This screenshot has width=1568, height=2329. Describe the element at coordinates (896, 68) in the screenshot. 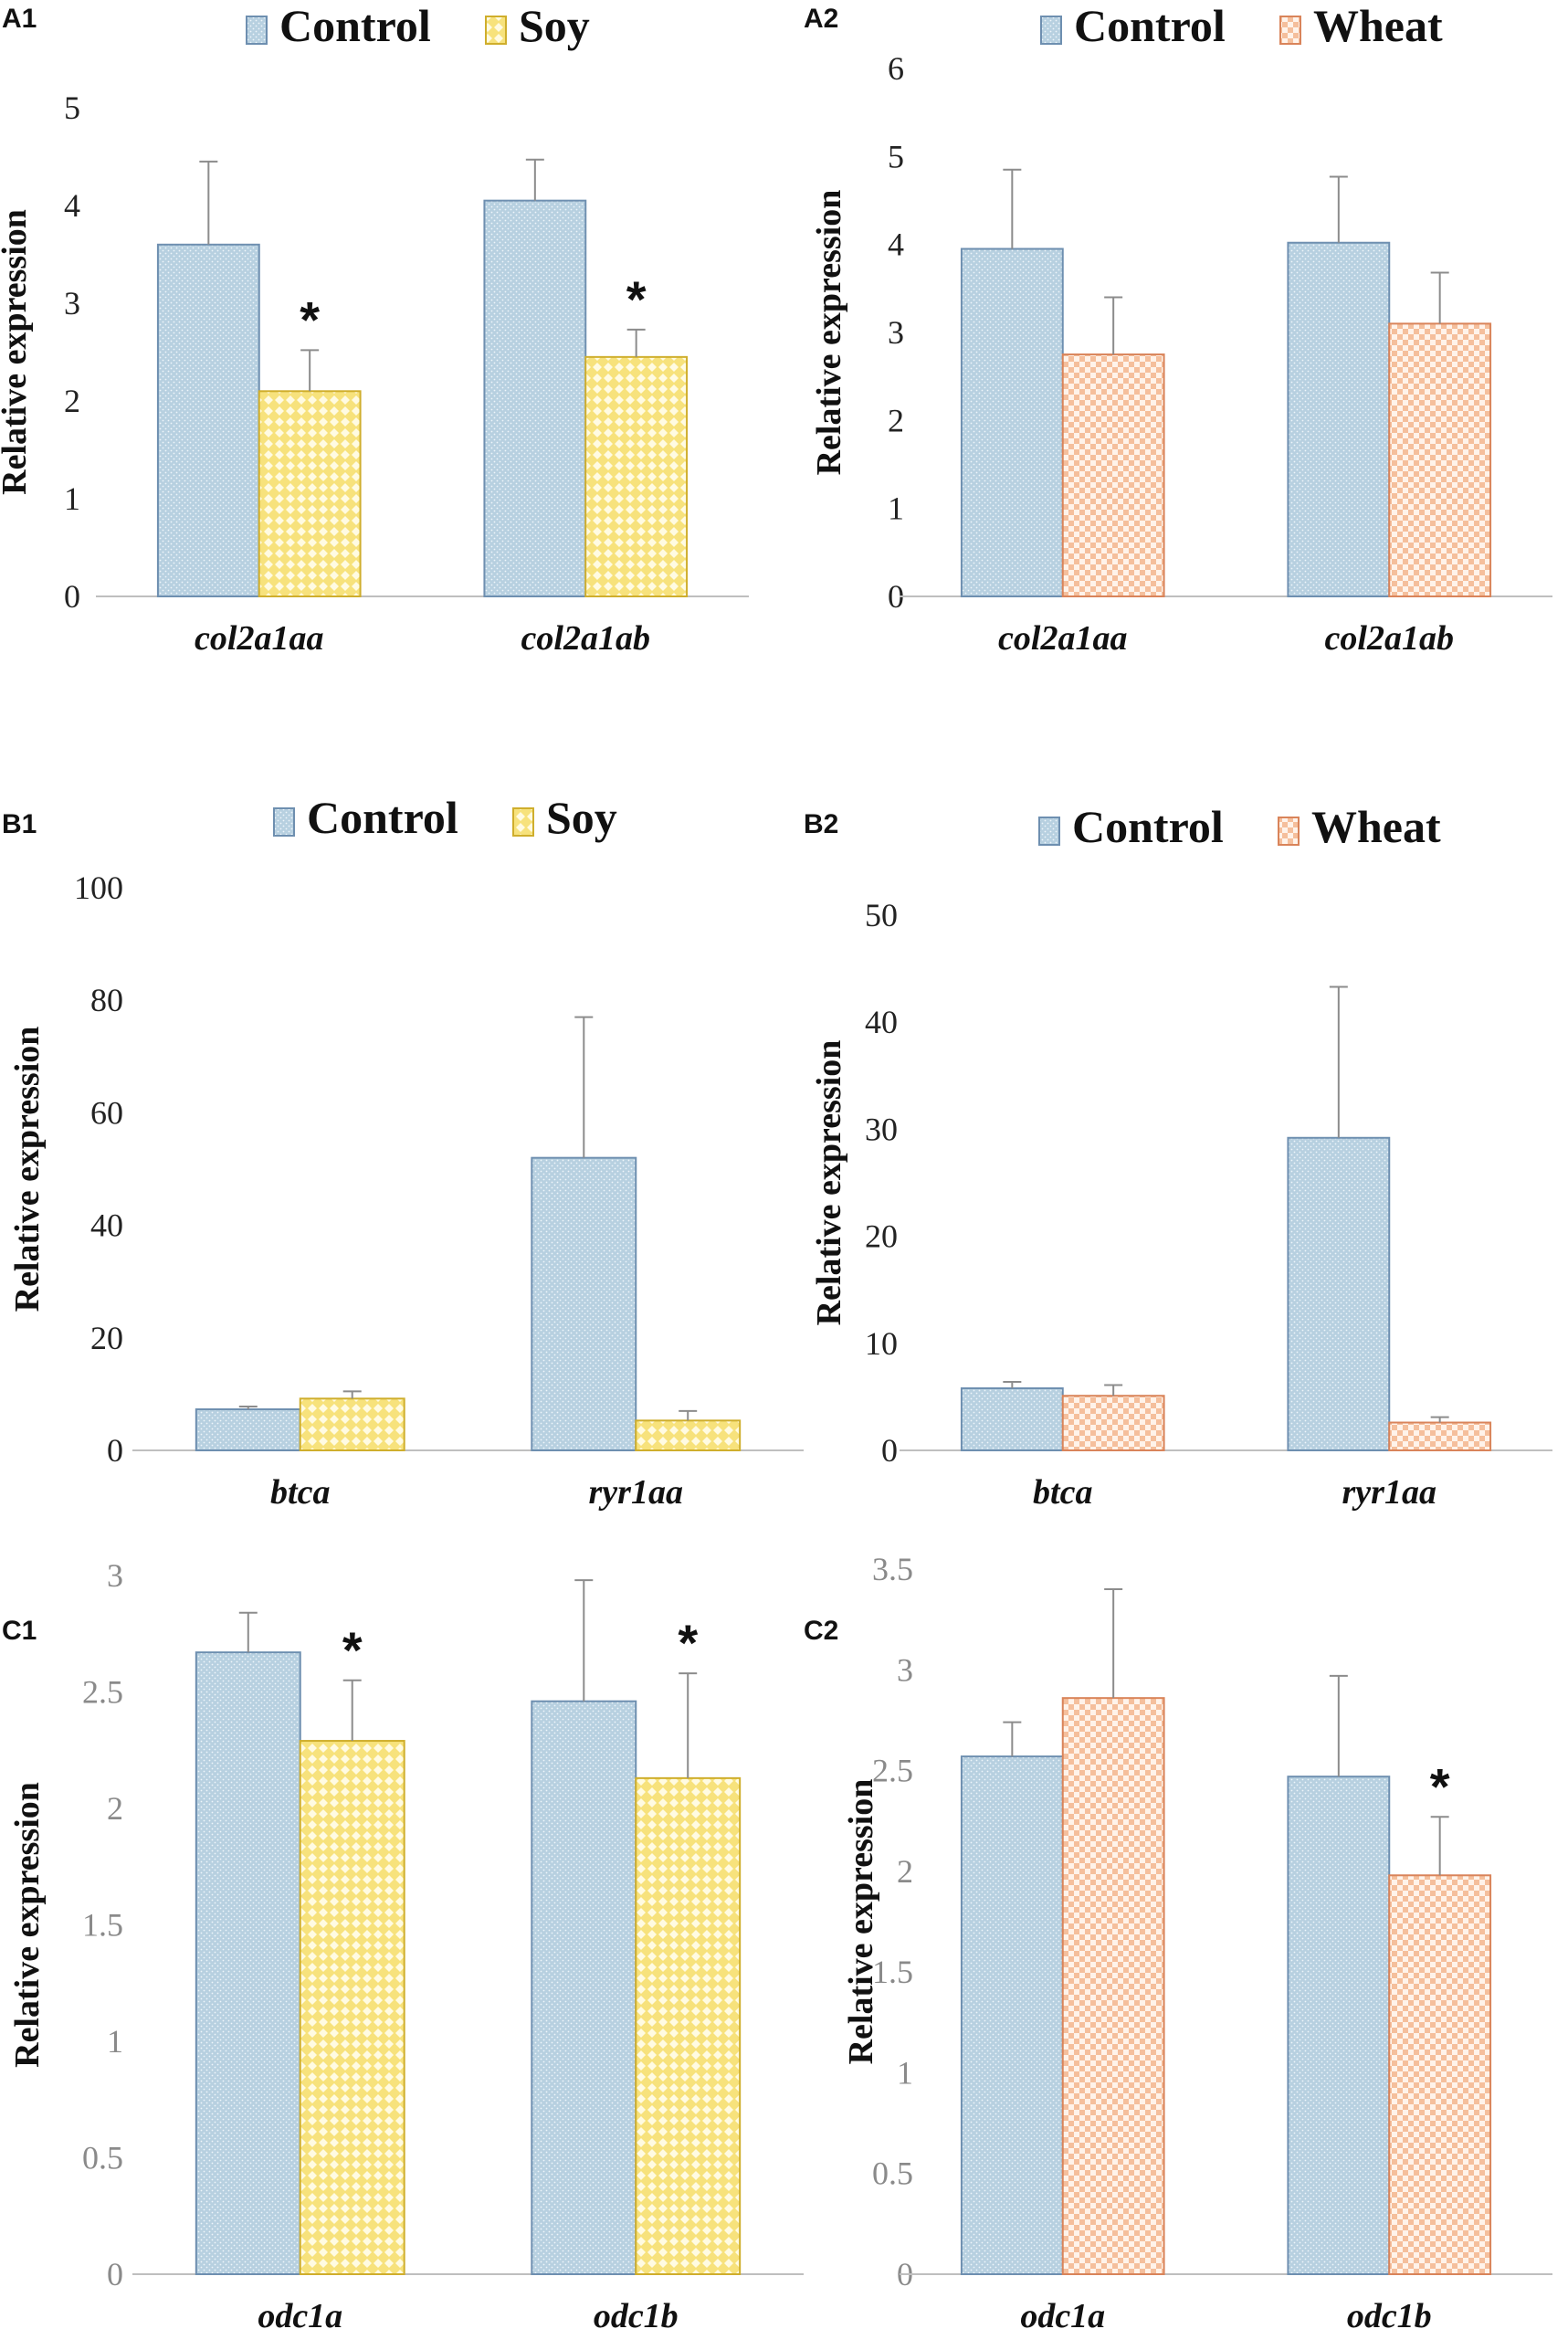

I see `y-tick-label: 6` at that location.